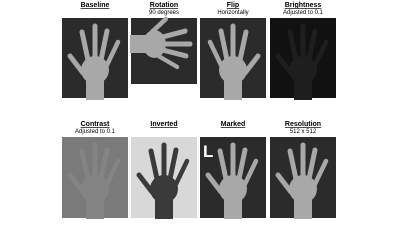 This screenshot has height=240, width=400. Describe the element at coordinates (95, 5) in the screenshot. I see `panel-title: Baseline` at that location.